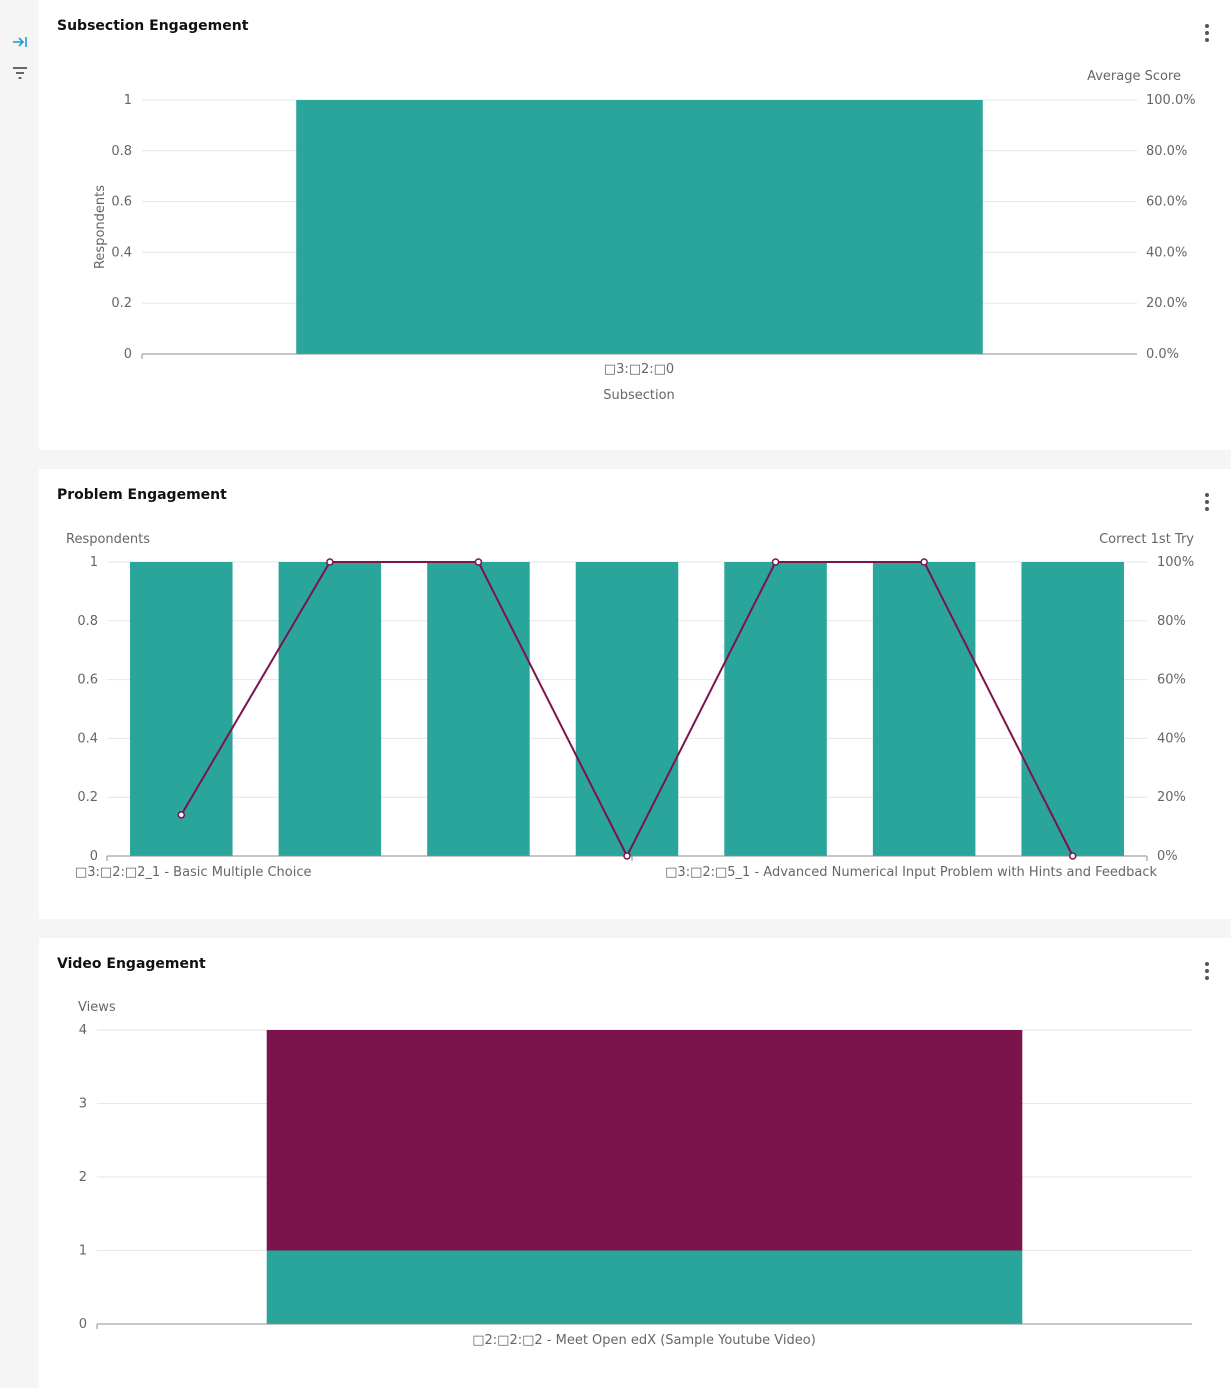 This screenshot has height=1388, width=1231. Describe the element at coordinates (97, 1007) in the screenshot. I see `y-axis-label: Views` at that location.